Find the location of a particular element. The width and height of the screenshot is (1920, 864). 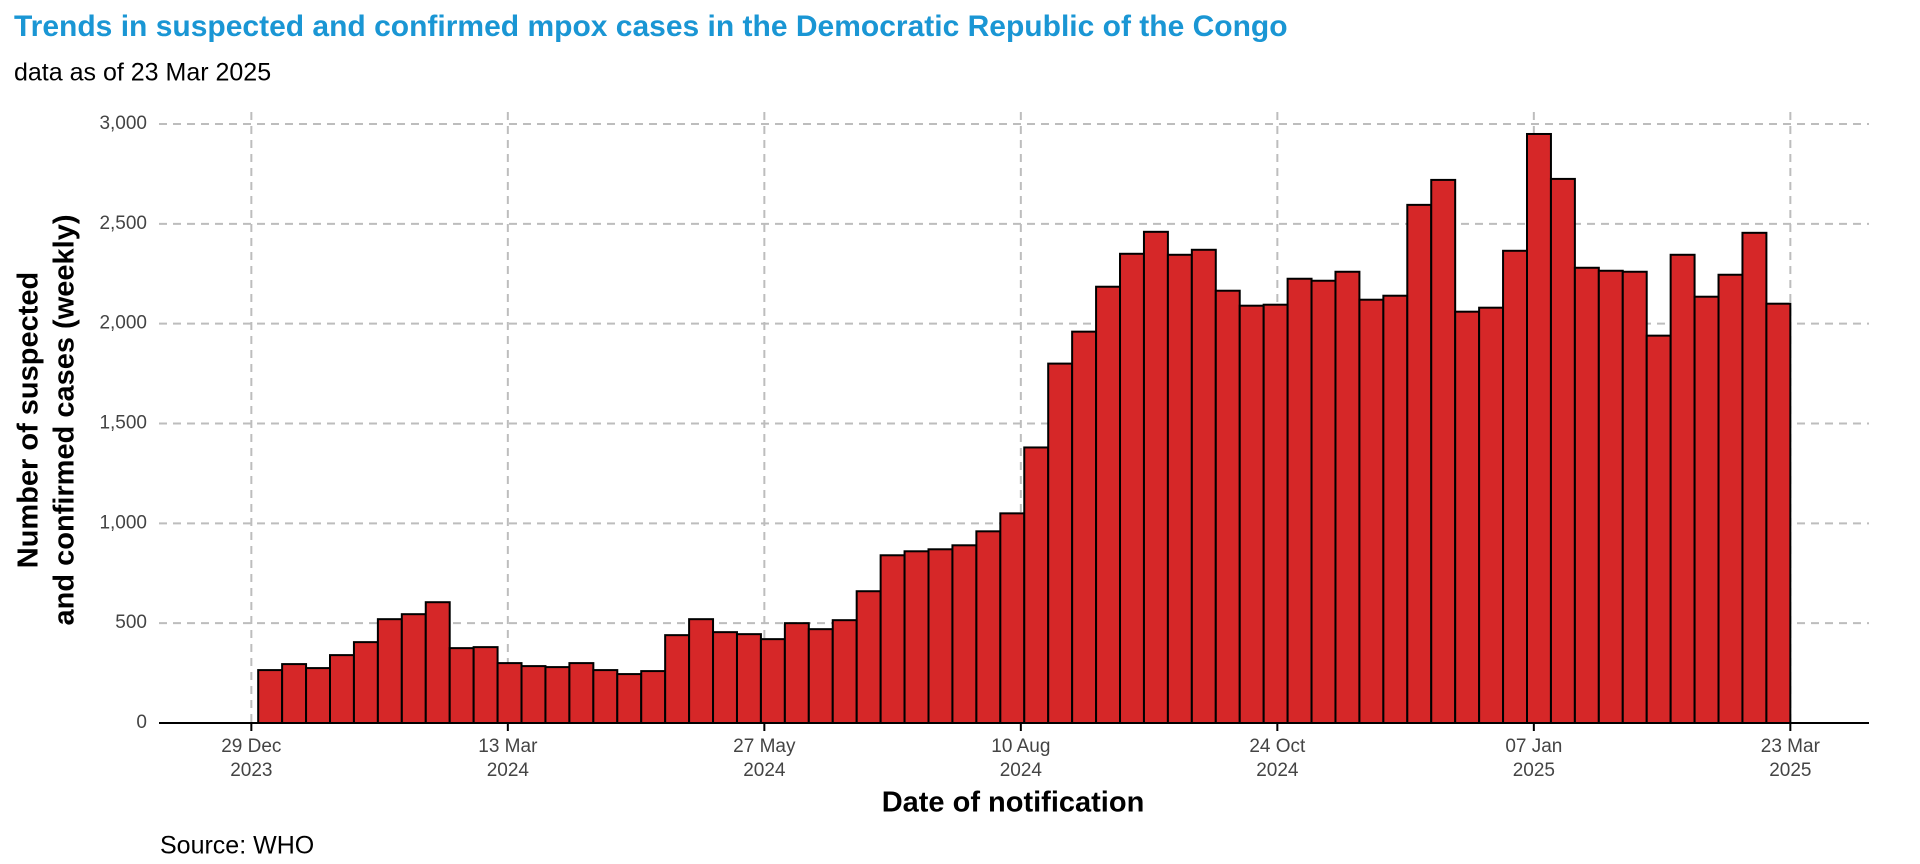

y-tick-label: 0 is located at coordinates (141, 722).